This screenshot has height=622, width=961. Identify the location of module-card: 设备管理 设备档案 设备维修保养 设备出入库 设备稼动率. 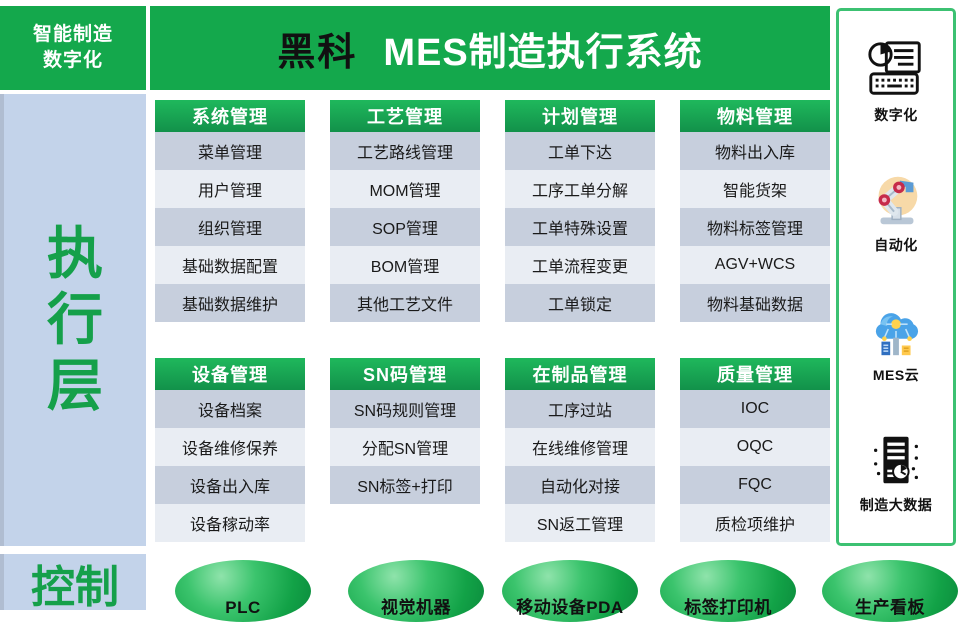
(230, 450).